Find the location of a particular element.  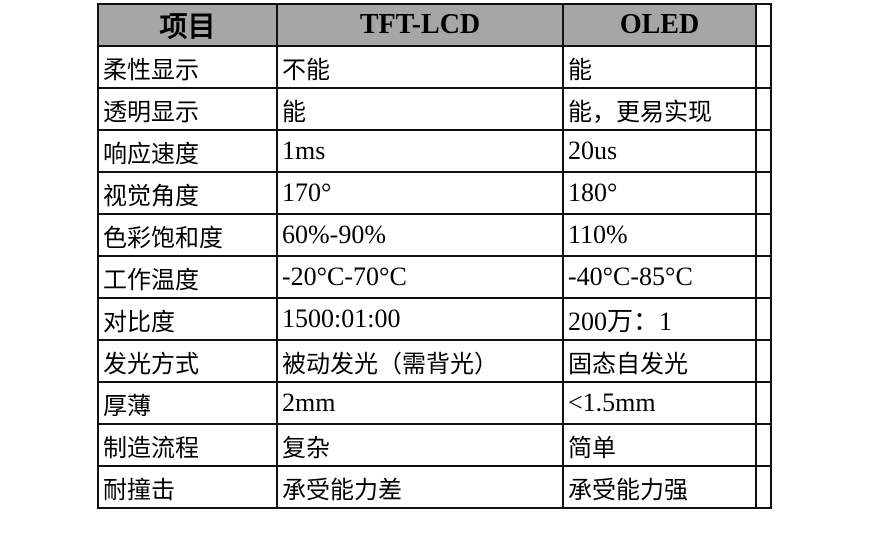

tft-lcd-value: 1500:01:00 is located at coordinates (420, 319).